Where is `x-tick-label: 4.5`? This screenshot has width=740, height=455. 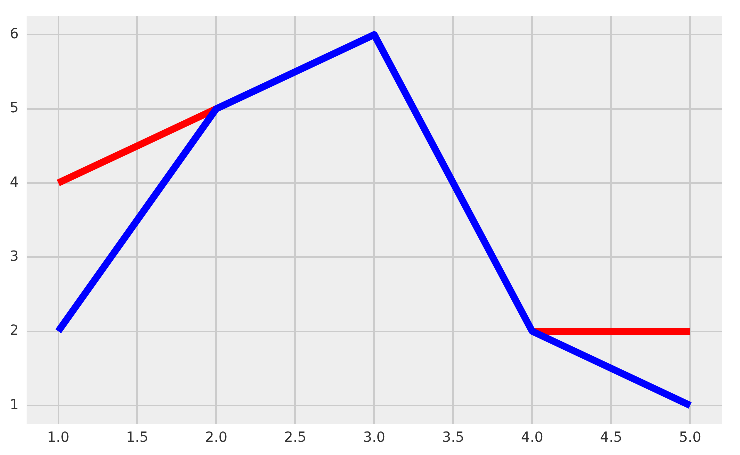
x-tick-label: 4.5 is located at coordinates (611, 438).